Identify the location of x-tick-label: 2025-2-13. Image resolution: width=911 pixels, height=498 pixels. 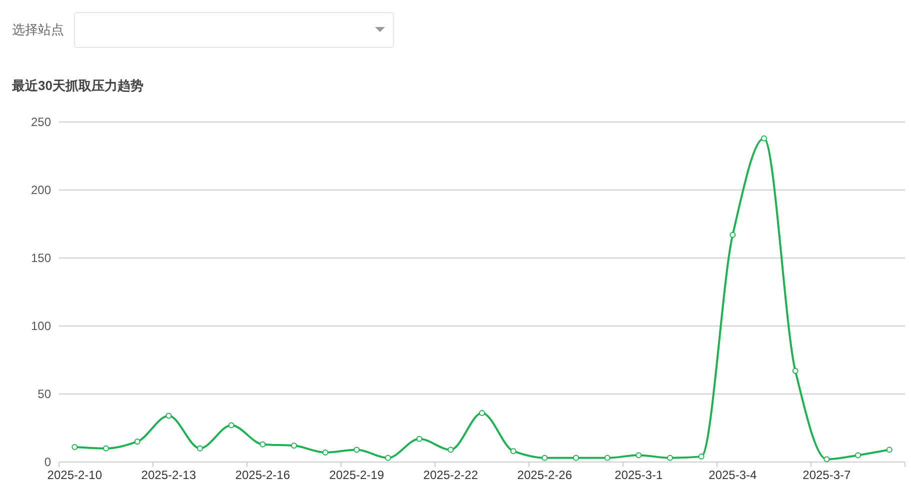
(168, 475).